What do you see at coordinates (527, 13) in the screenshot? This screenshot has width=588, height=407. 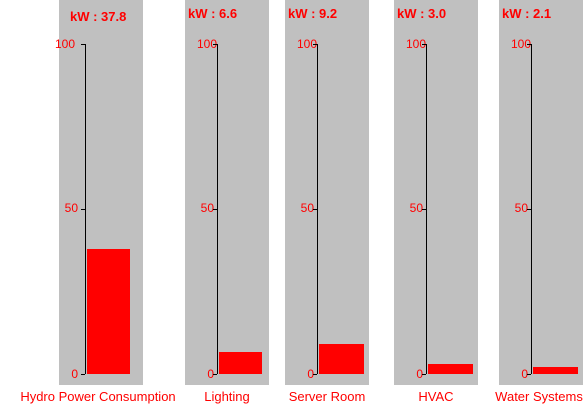 I see `gauge-readout: kW : 2.1` at bounding box center [527, 13].